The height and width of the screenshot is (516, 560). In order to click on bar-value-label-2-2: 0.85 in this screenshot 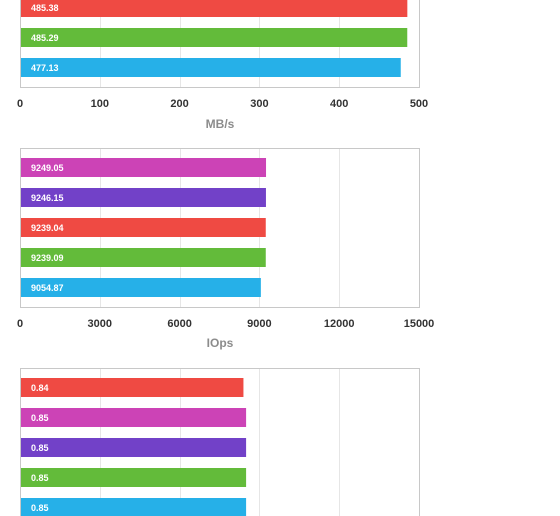, I will do `click(40, 448)`.